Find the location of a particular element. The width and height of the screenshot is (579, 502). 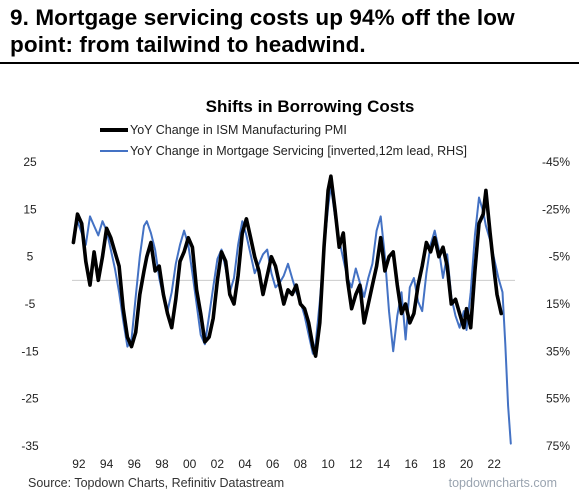

x-axis: 92 94 96 98 00 02 04 06 08 10 12 14 16 18 20 22 is located at coordinates (286, 464).